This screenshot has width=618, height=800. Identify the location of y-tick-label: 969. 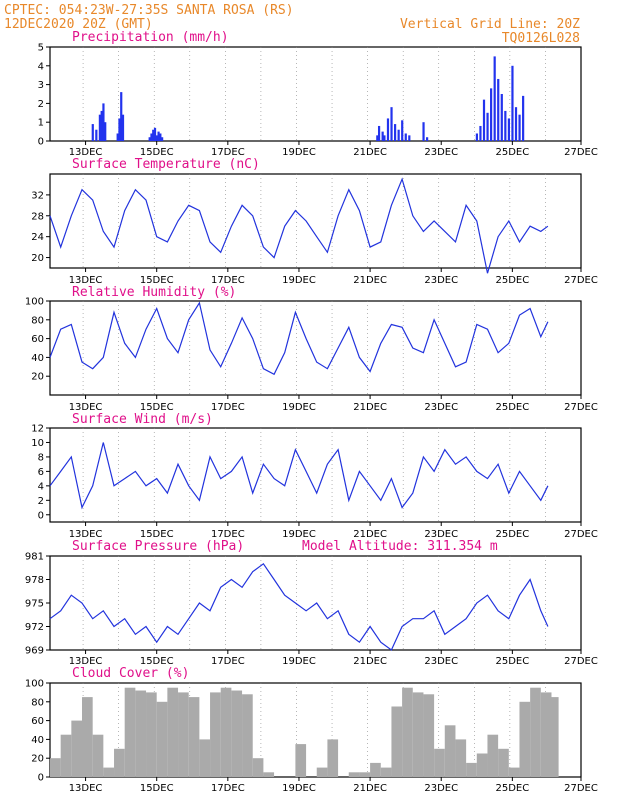
(34, 651).